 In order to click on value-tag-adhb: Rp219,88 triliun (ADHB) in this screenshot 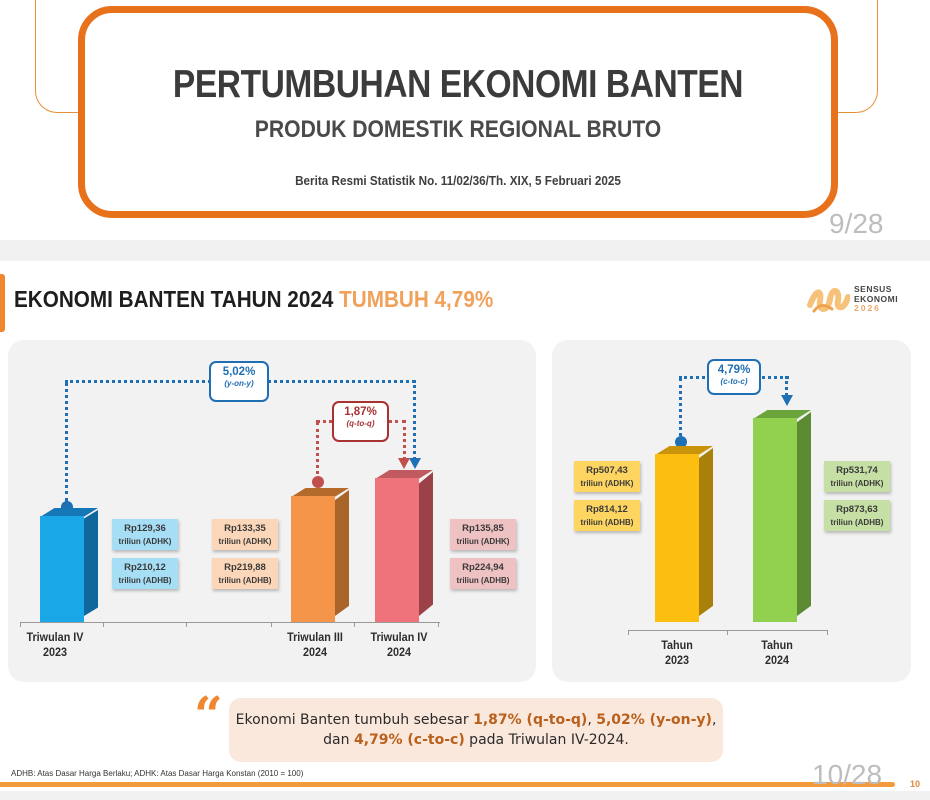, I will do `click(245, 573)`.